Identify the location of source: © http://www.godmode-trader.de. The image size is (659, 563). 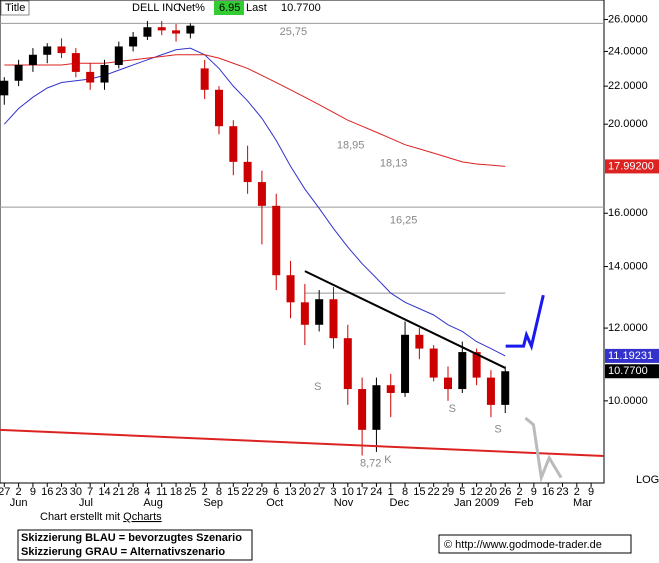
(523, 545).